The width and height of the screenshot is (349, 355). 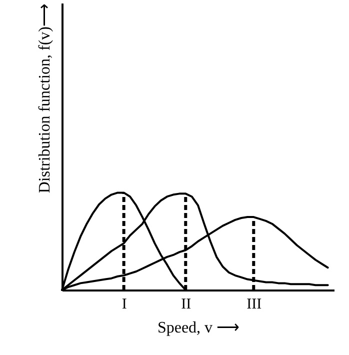 I want to click on x-tick-label: II, so click(x=186, y=304).